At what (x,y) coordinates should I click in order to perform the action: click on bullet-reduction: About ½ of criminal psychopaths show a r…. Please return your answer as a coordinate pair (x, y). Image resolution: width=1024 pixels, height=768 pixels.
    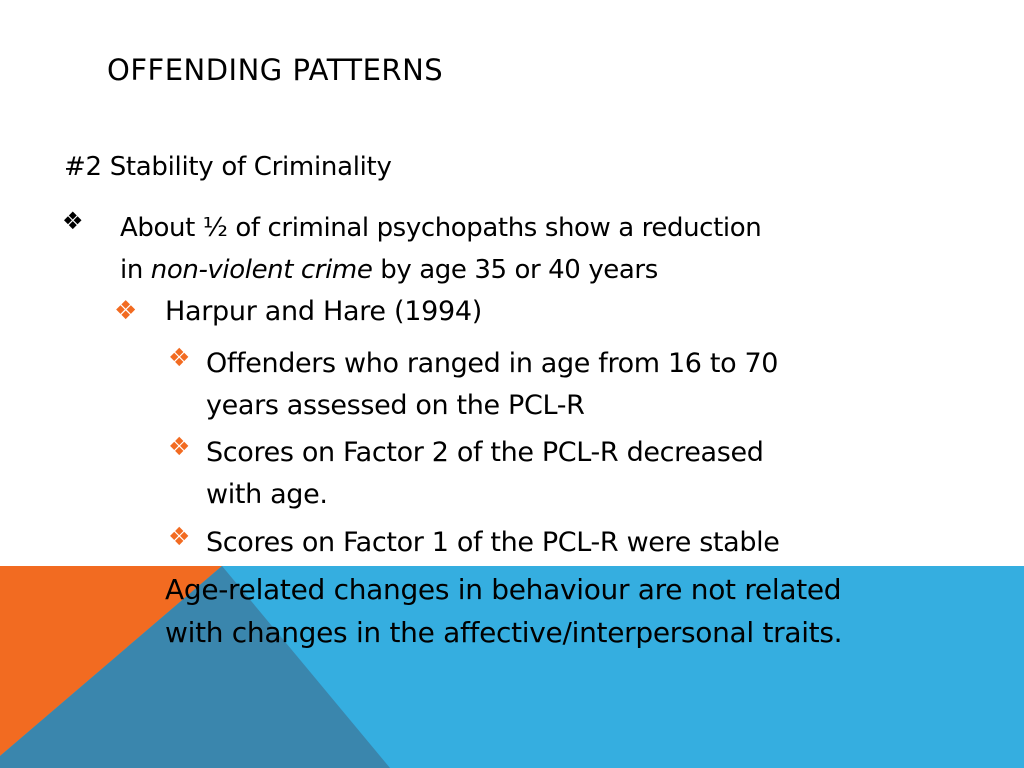
    Looking at the image, I should click on (441, 249).